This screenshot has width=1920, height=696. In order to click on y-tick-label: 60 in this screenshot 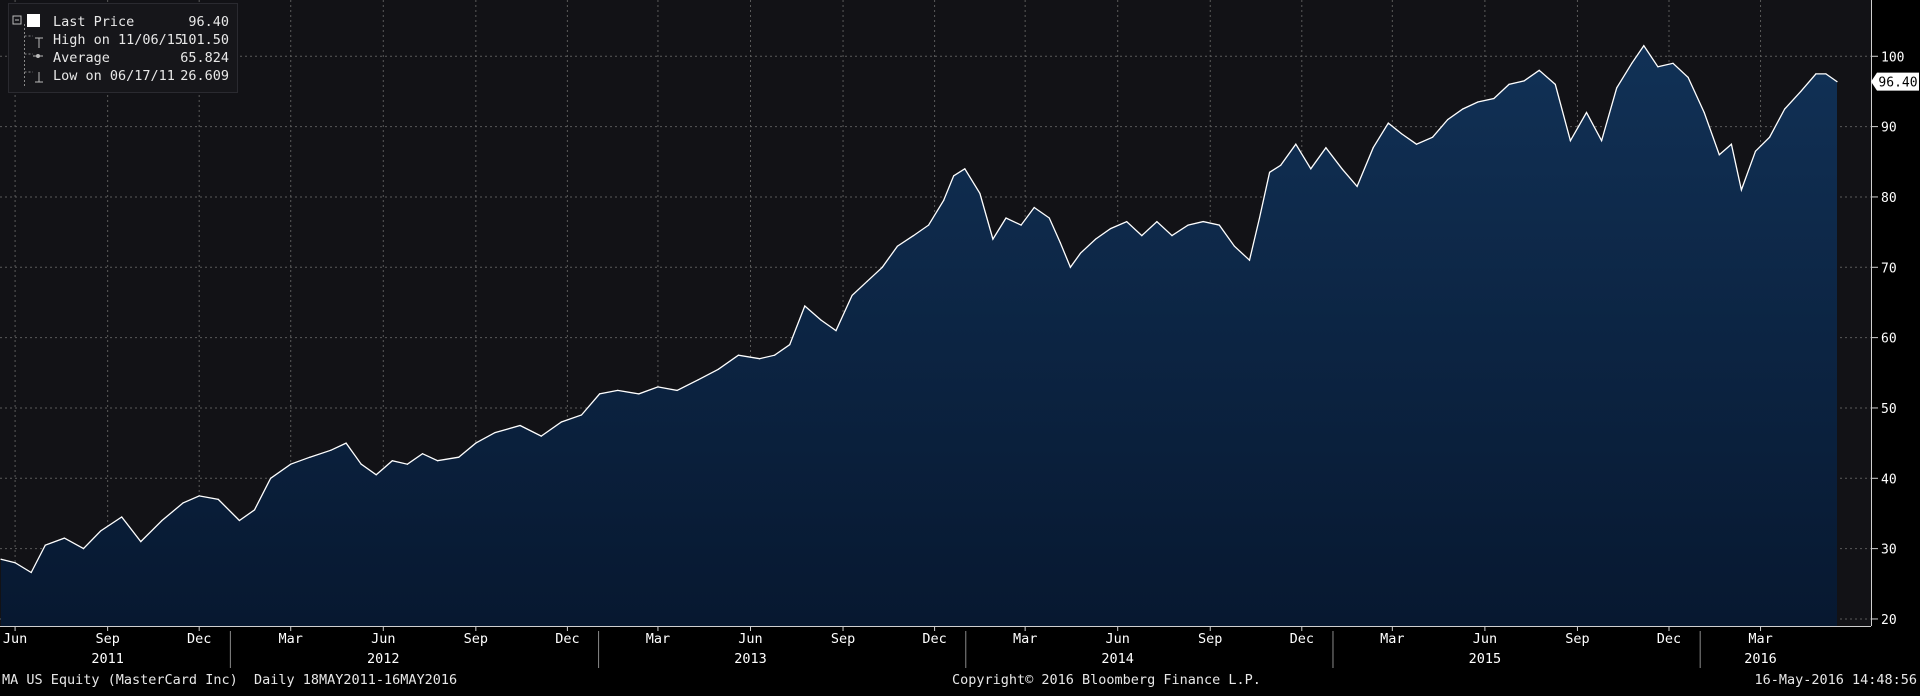, I will do `click(1889, 339)`.